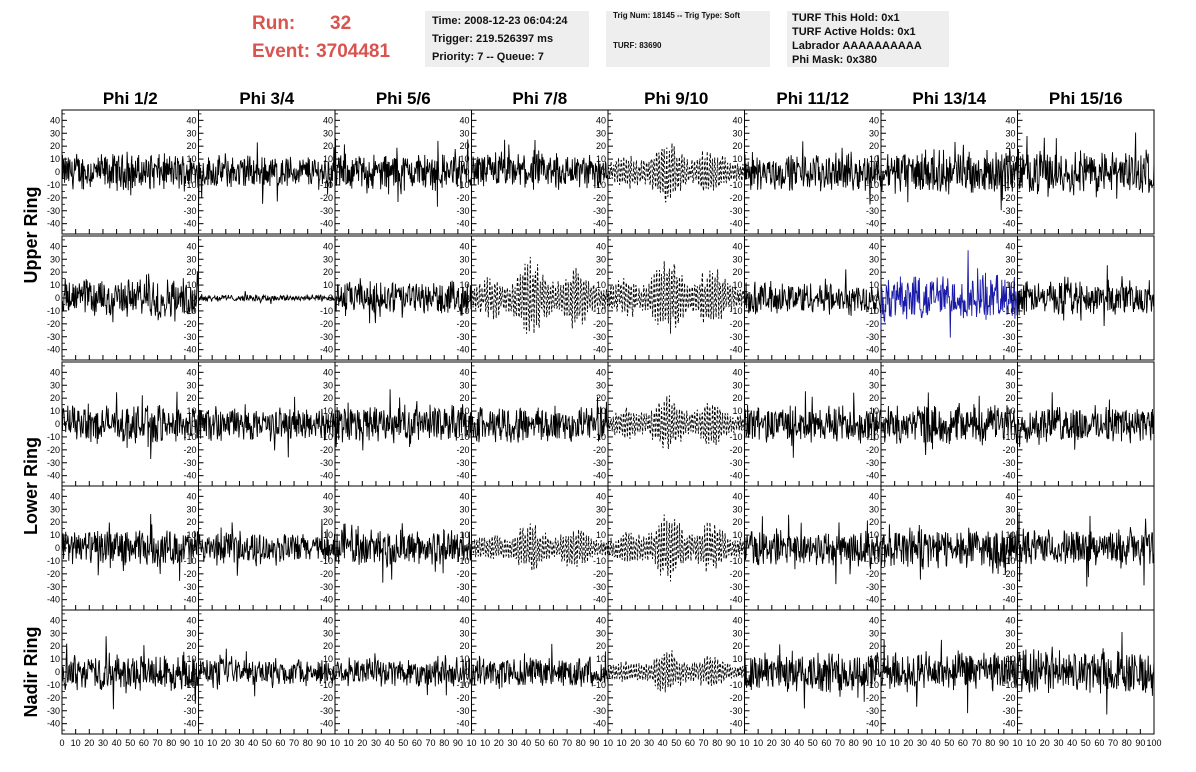 This screenshot has width=1196, height=772. What do you see at coordinates (281, 51) in the screenshot?
I see `event-label: Event:` at bounding box center [281, 51].